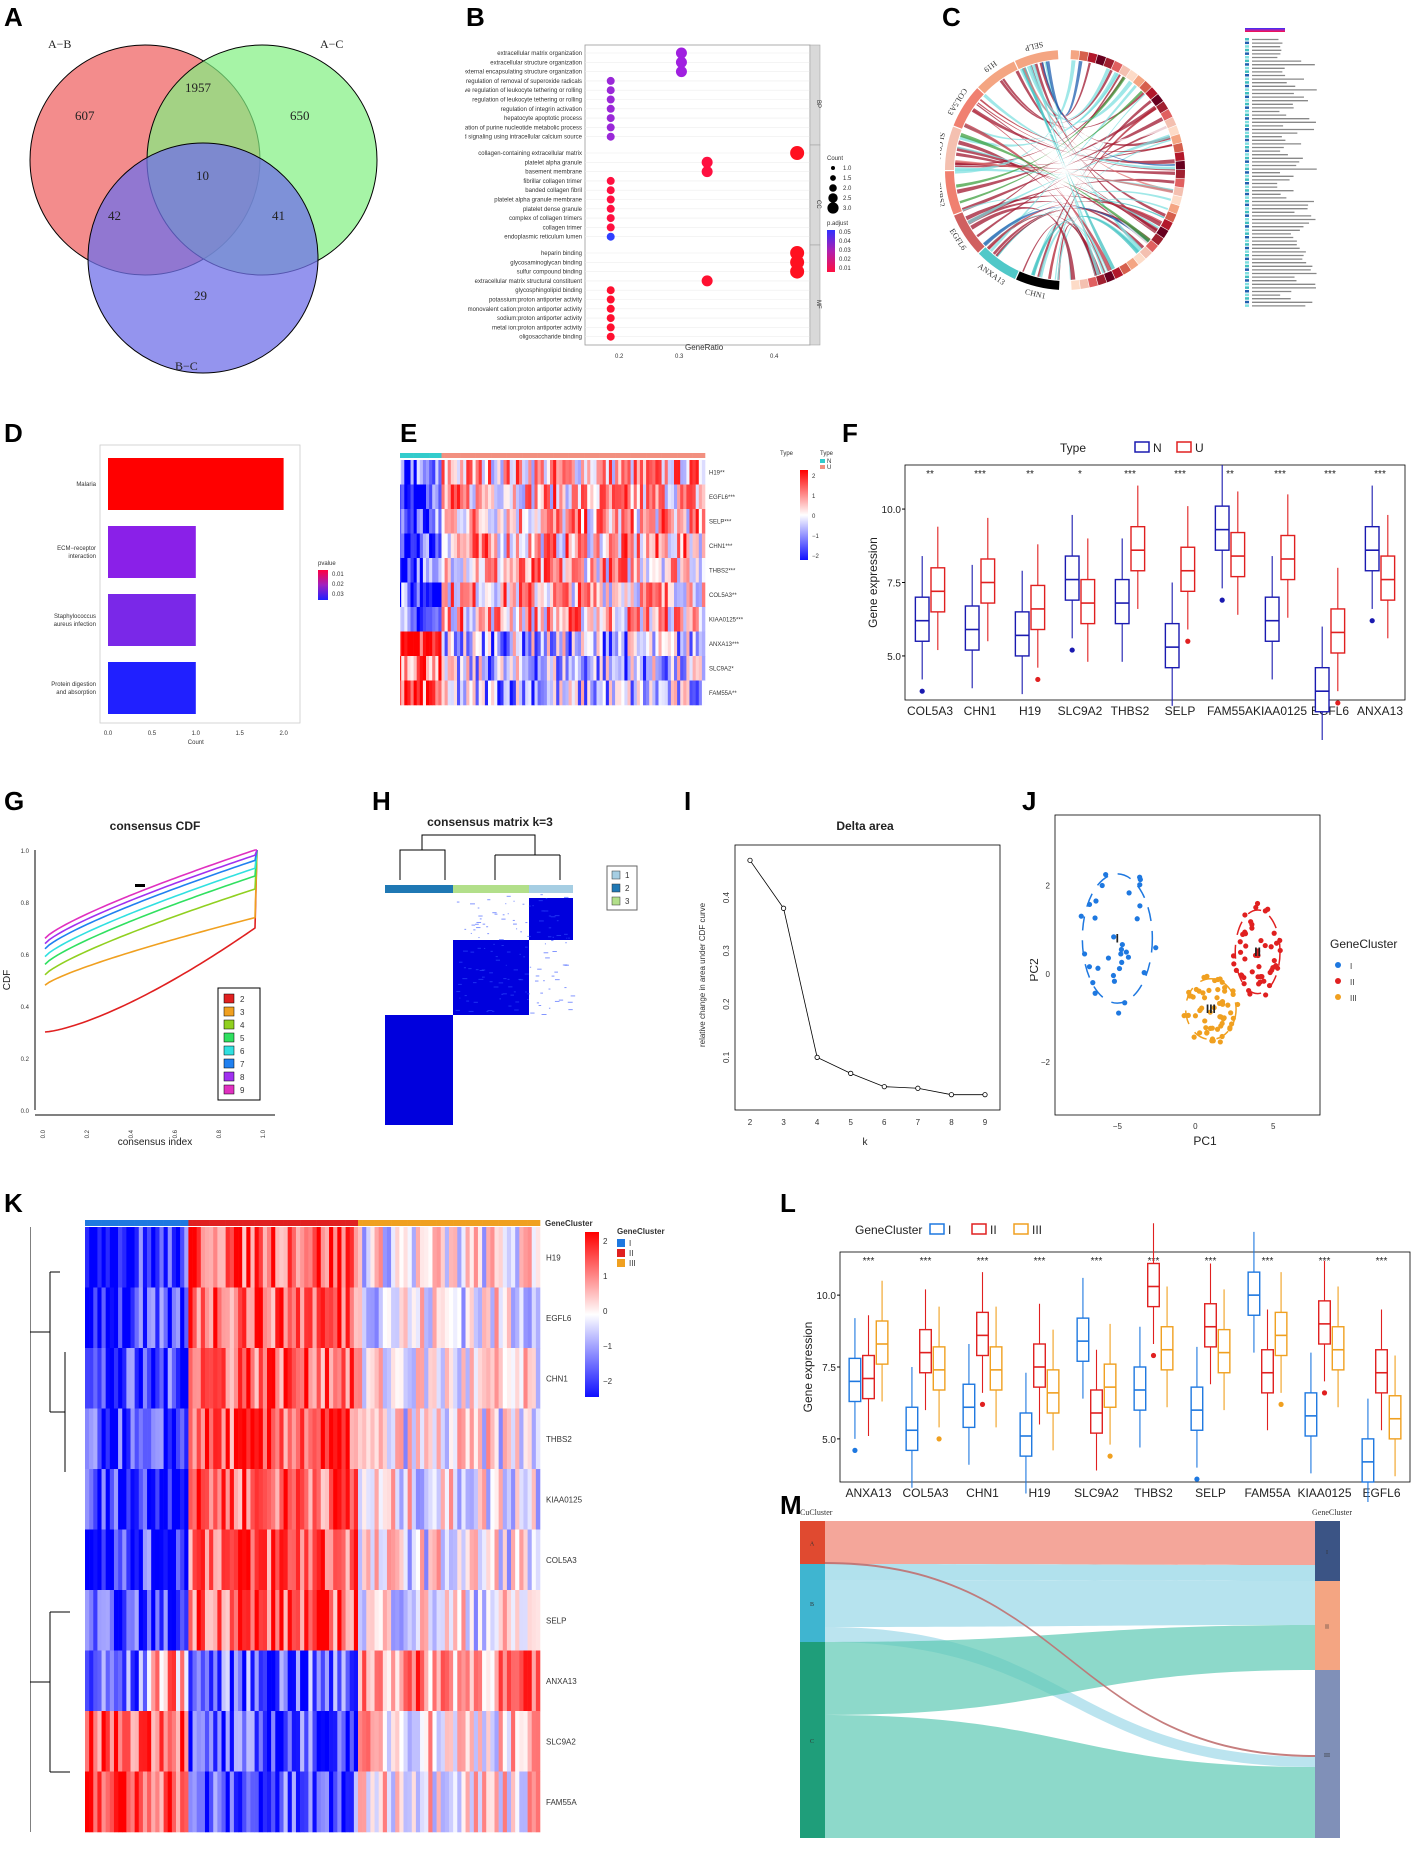  Describe the element at coordinates (1176, 139) in the screenshot. I see `chord-pathway-arc` at that location.